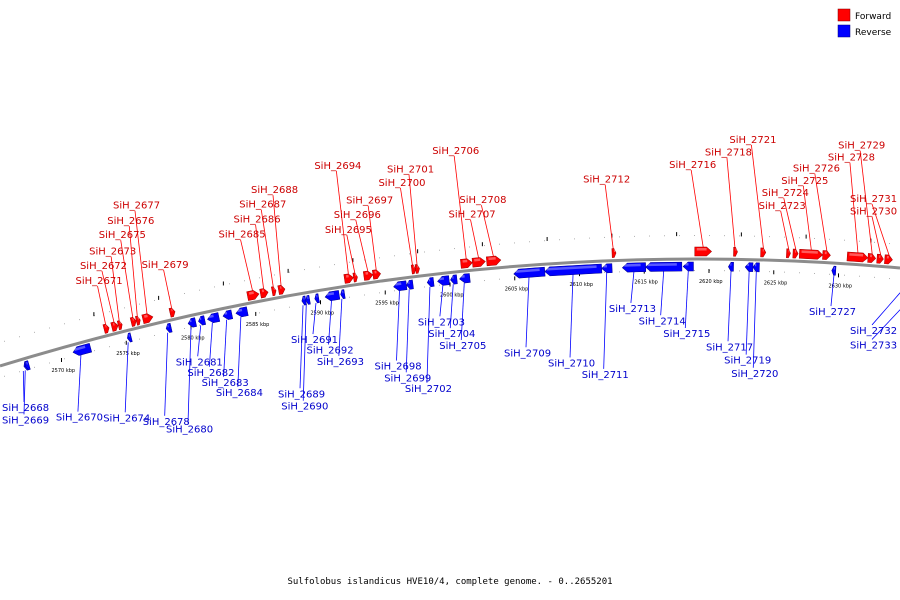 The image size is (900, 600). What do you see at coordinates (112, 252) in the screenshot?
I see `gene-label: SiH_2673` at bounding box center [112, 252].